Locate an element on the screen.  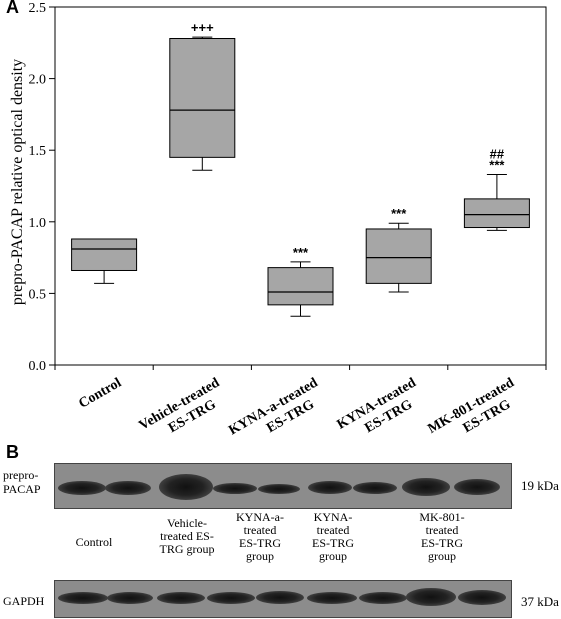
blot-row1-label: prepro- PACAP is located at coordinates (22, 482).